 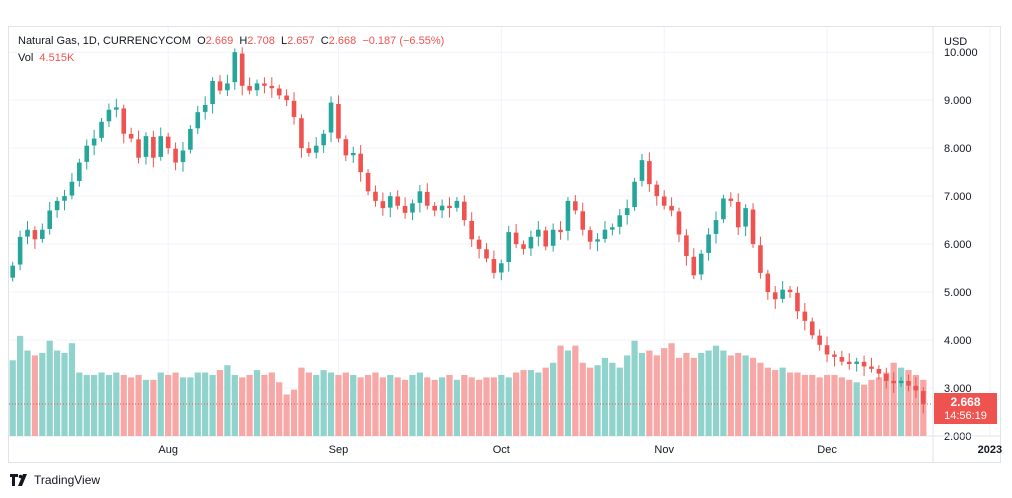 What do you see at coordinates (201, 41) in the screenshot?
I see `open-label: O` at bounding box center [201, 41].